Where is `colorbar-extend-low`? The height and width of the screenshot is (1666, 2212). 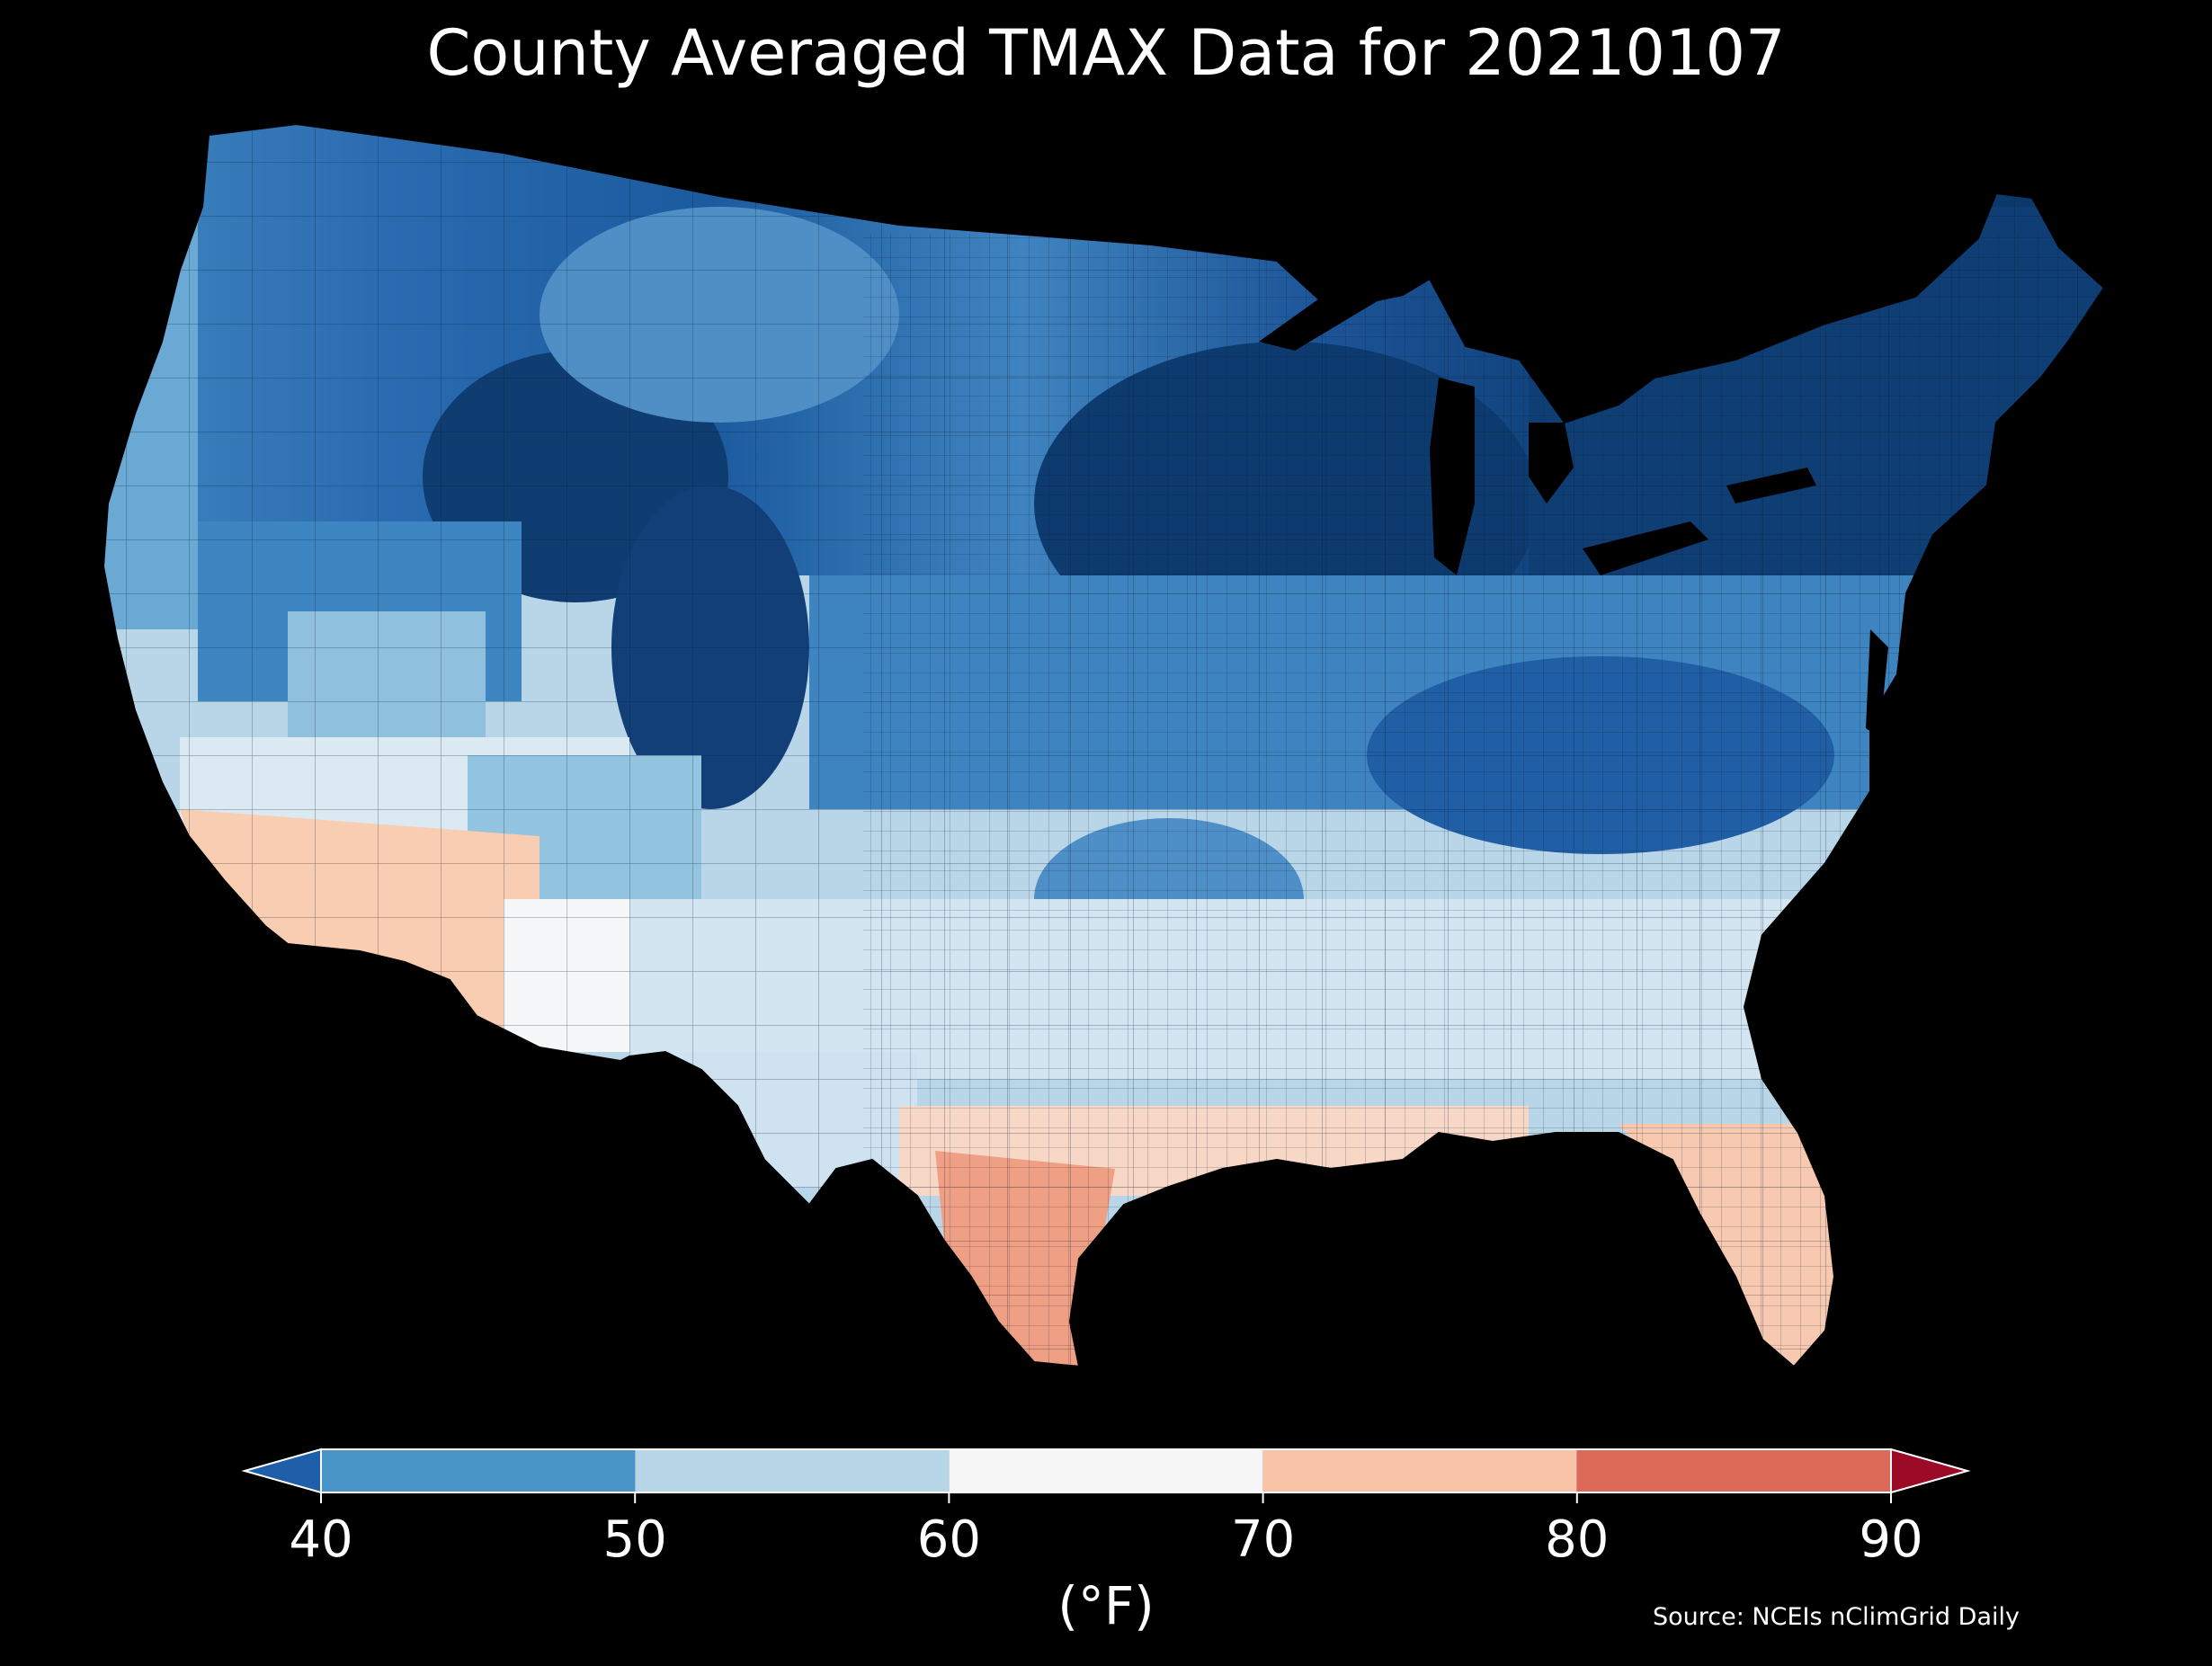 colorbar-extend-low is located at coordinates (281, 1471).